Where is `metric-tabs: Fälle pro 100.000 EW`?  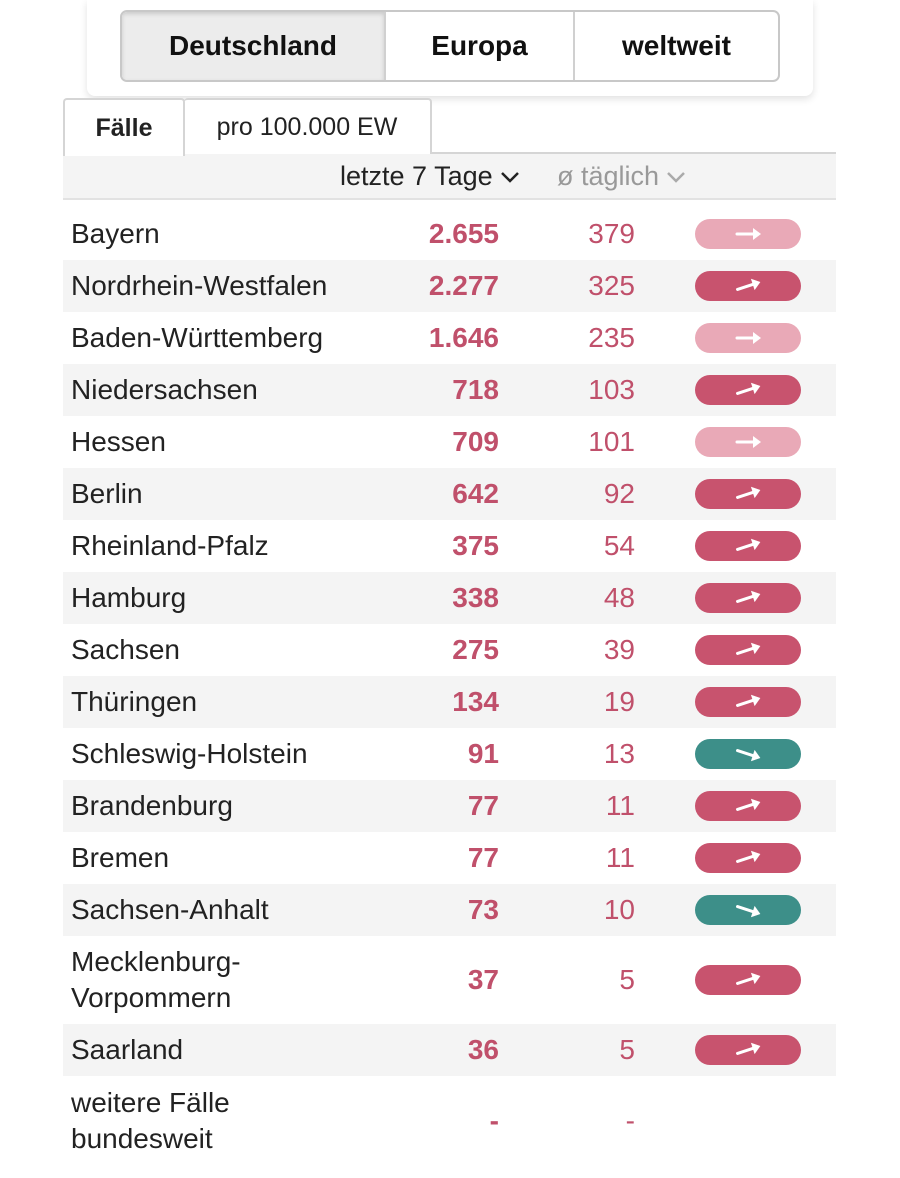 metric-tabs: Fälle pro 100.000 EW is located at coordinates (449, 127).